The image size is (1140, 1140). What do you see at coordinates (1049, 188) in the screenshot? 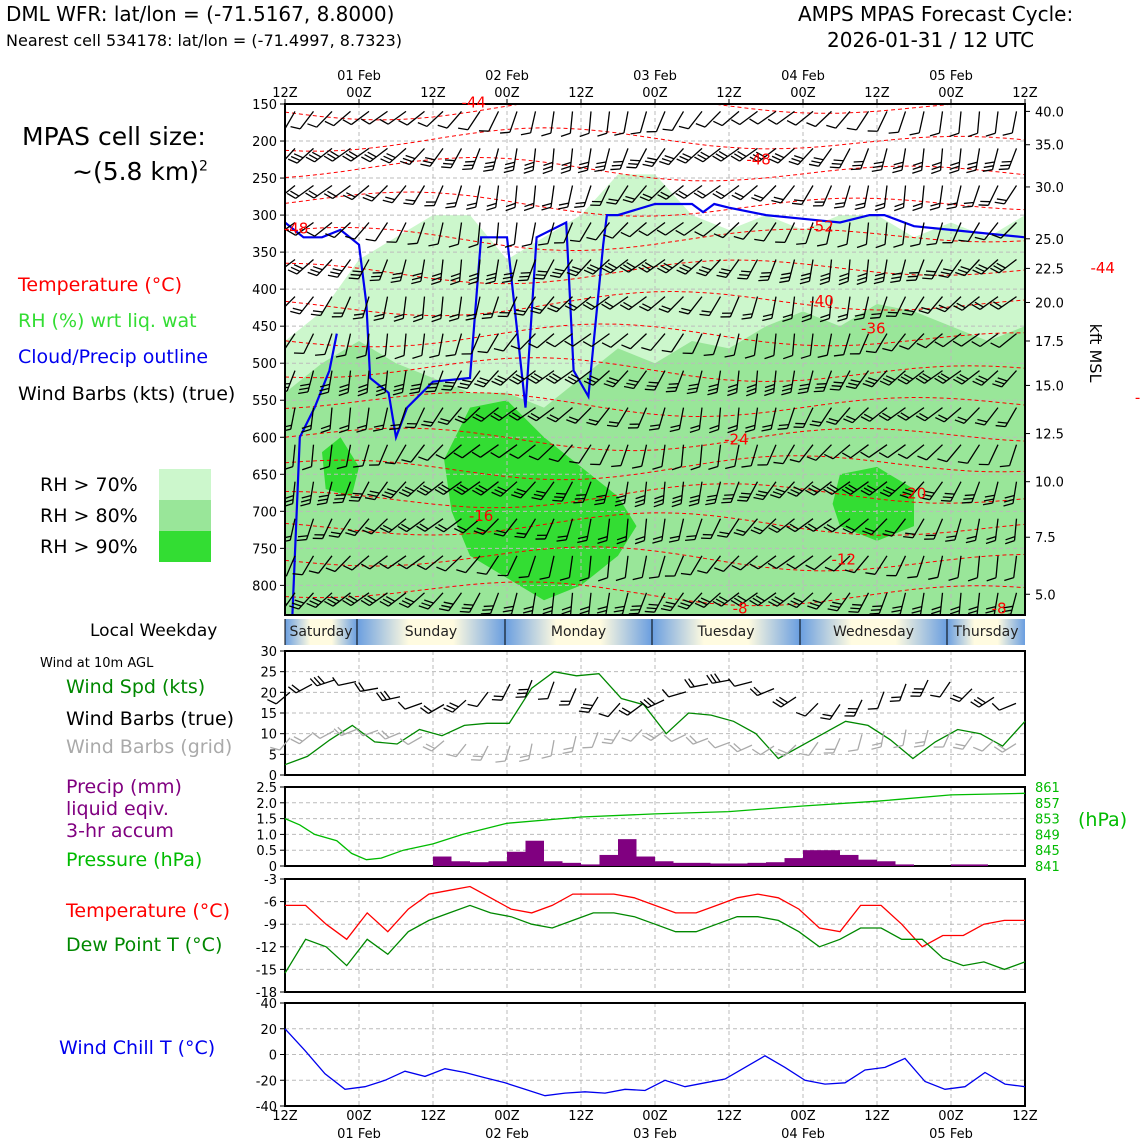
I see `kft-tick-label: 30.0` at bounding box center [1049, 188].